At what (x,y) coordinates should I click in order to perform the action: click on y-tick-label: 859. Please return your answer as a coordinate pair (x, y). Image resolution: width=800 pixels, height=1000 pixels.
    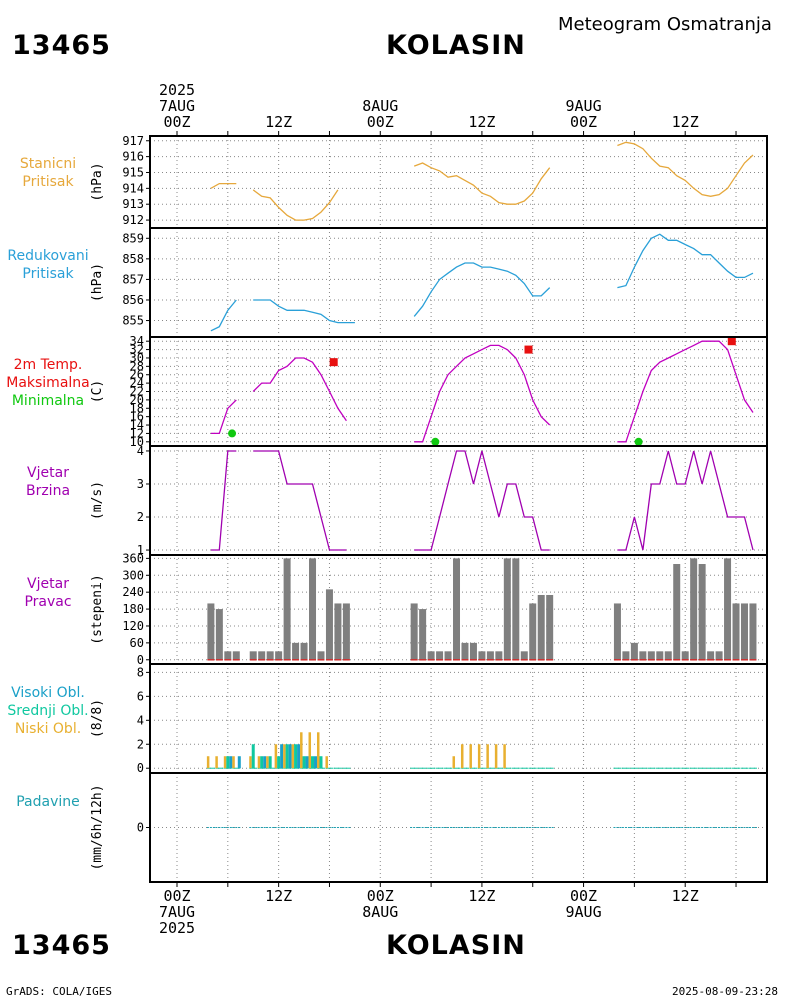
    Looking at the image, I should click on (133, 238).